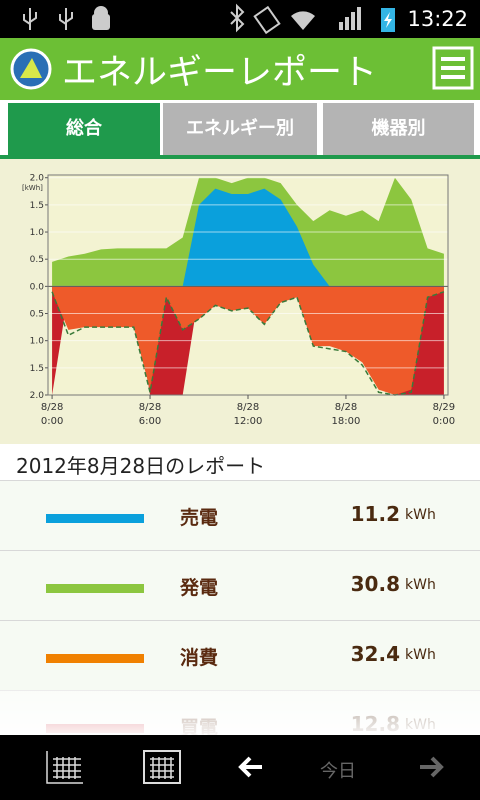 This screenshot has height=800, width=480. Describe the element at coordinates (375, 654) in the screenshot. I see `item-value: 32.4` at that location.